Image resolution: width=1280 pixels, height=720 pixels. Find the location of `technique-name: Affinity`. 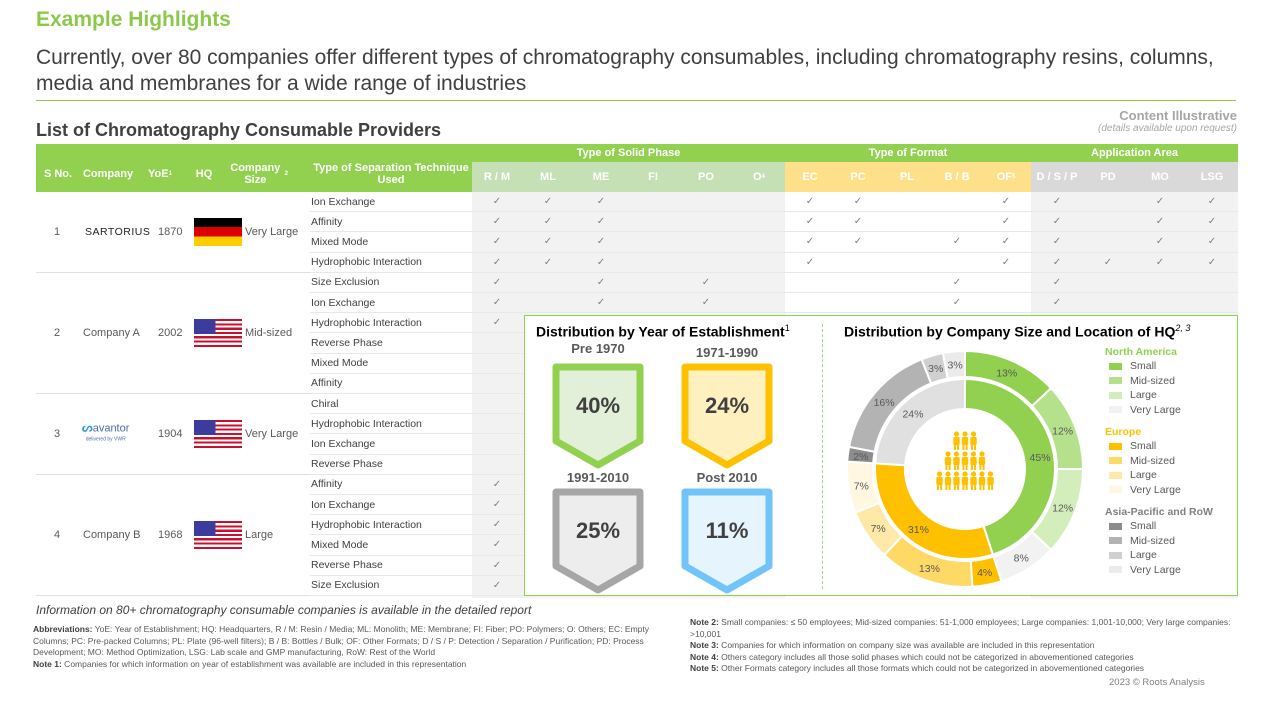

technique-name: Affinity is located at coordinates (327, 383).